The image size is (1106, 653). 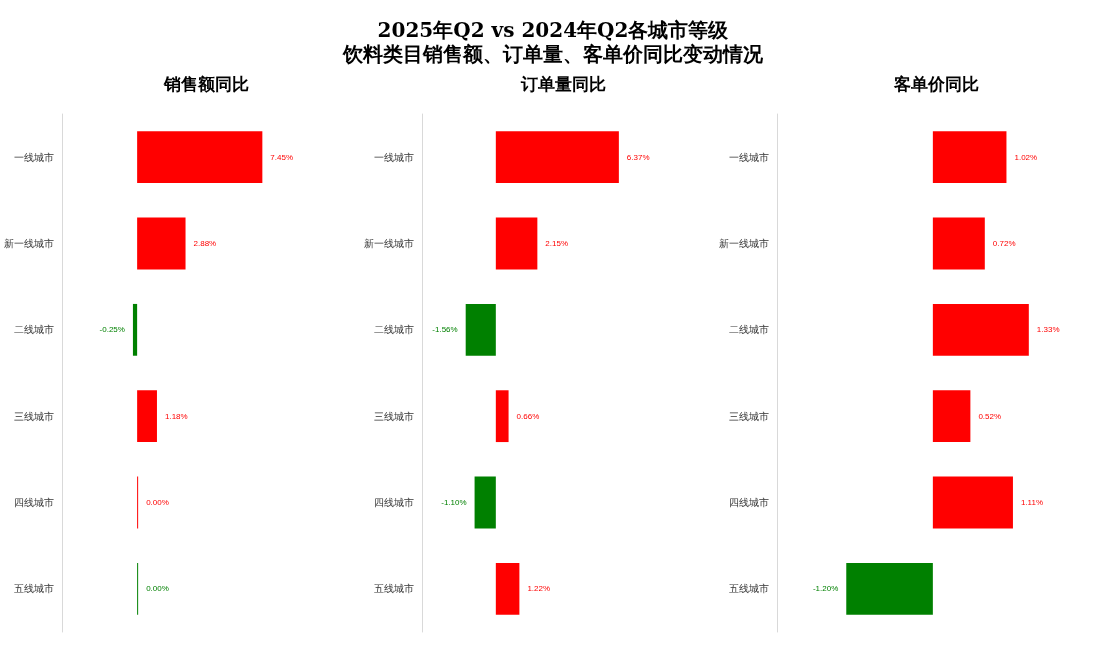 I want to click on data-label: 6.37%, so click(x=638, y=157).